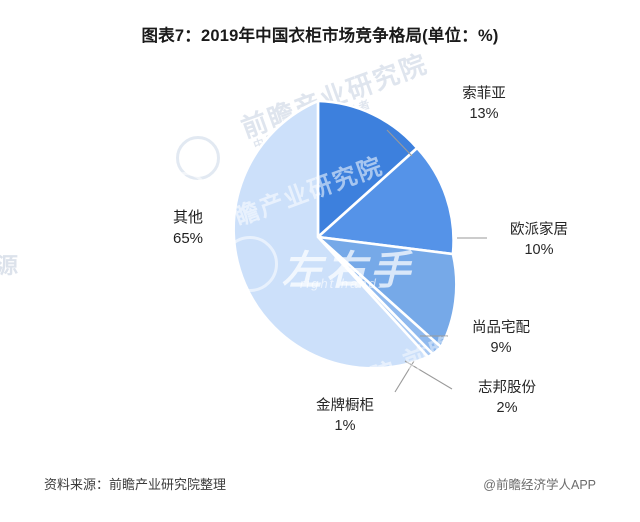 The height and width of the screenshot is (522, 640). Describe the element at coordinates (484, 104) in the screenshot. I see `pie-label-suofeiya: 索菲亚 13%` at that location.